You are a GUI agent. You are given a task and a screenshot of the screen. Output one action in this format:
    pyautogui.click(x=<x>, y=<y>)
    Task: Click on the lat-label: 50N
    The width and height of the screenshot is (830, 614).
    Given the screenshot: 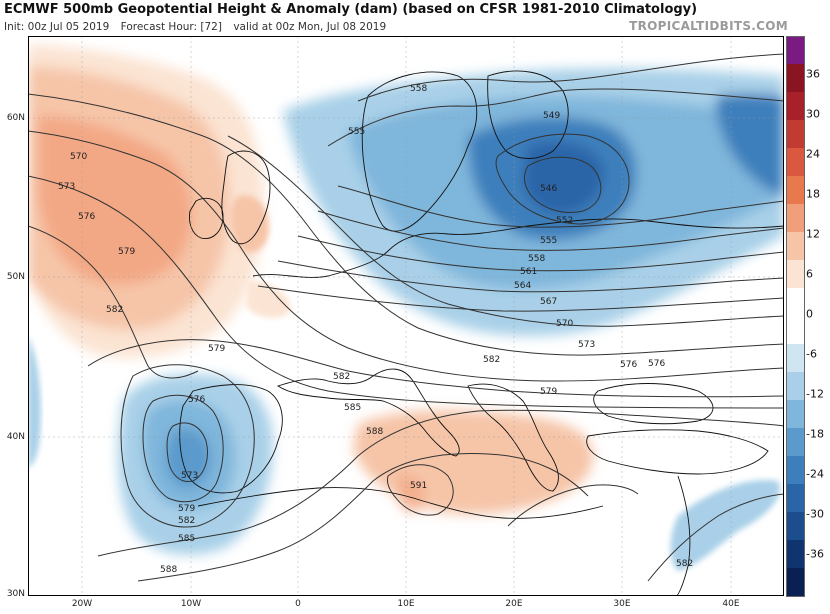 What is the action you would take?
    pyautogui.click(x=15, y=277)
    